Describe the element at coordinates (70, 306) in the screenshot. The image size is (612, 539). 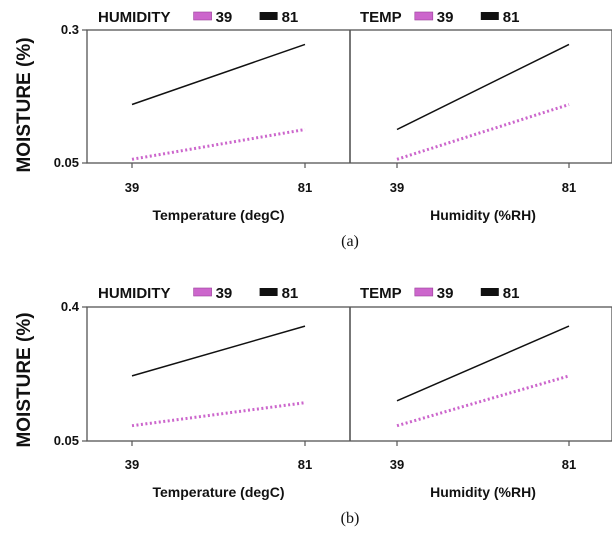
I see `y-tick-label: 0.4` at that location.